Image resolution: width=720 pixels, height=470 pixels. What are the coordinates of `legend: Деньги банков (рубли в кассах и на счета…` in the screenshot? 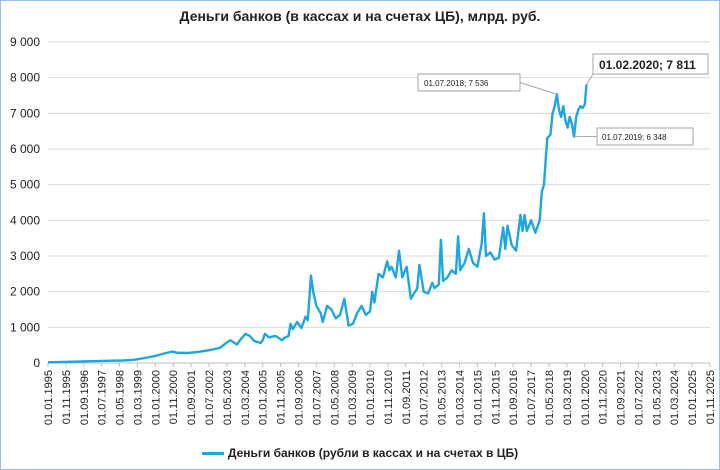 It's located at (360, 453).